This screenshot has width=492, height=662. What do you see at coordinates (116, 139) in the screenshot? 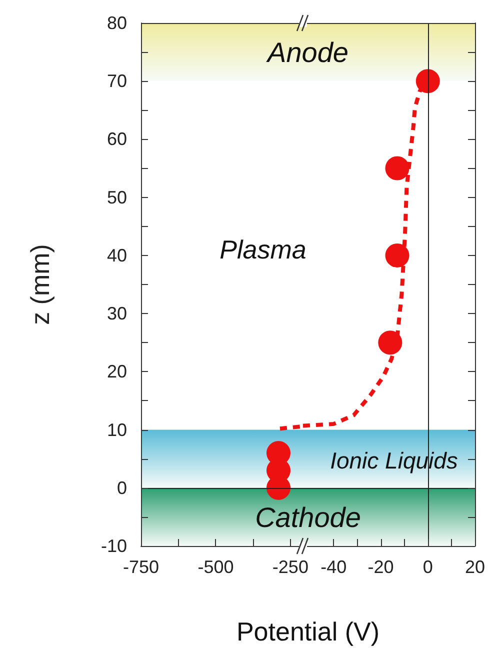
I see `y-tick-label: 60` at bounding box center [116, 139].